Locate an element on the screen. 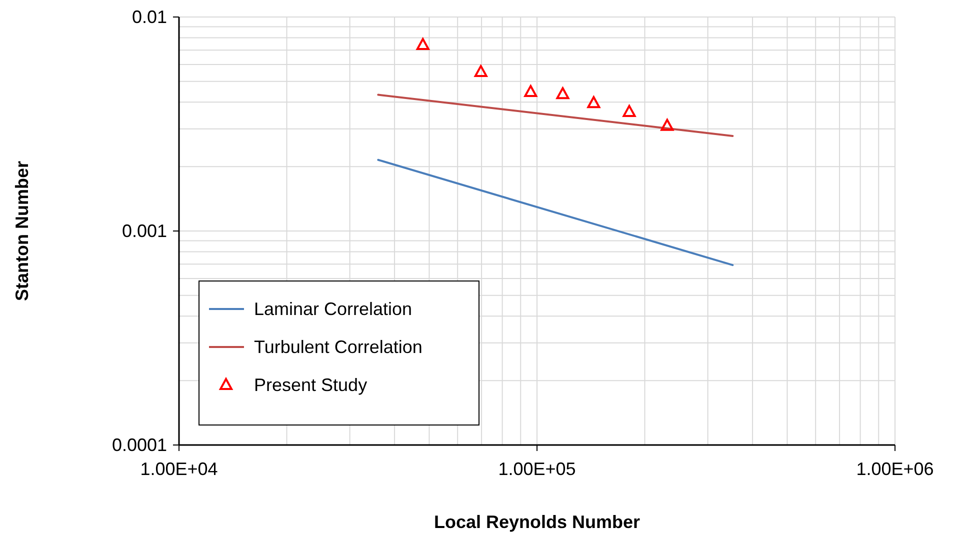 The width and height of the screenshot is (958, 546). y-tick-label: 0.001 is located at coordinates (144, 231).